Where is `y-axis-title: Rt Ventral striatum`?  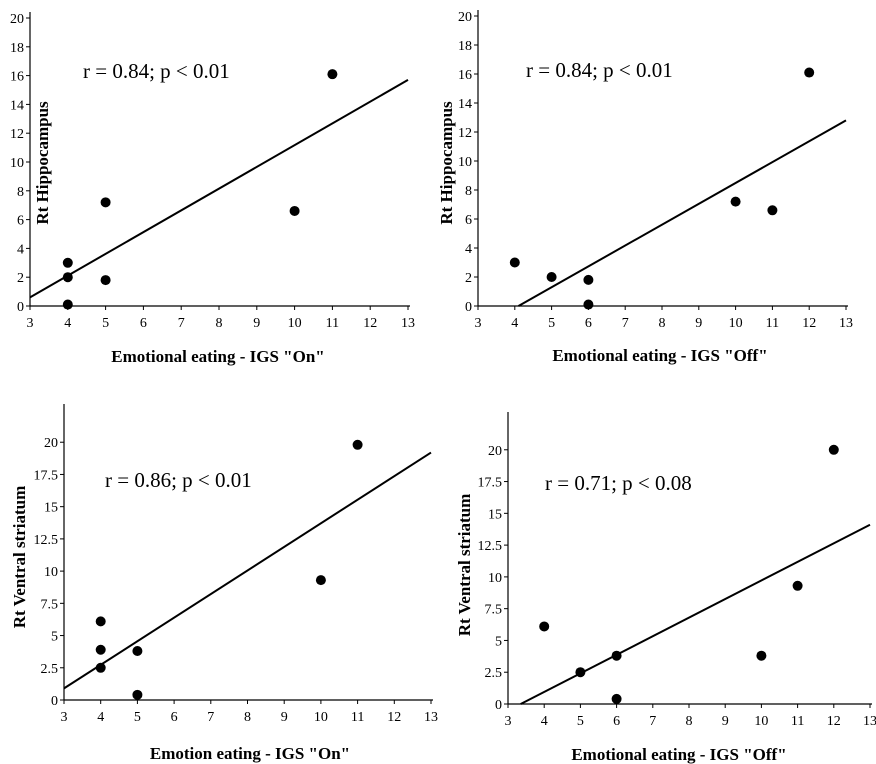 y-axis-title: Rt Ventral striatum is located at coordinates (19, 557).